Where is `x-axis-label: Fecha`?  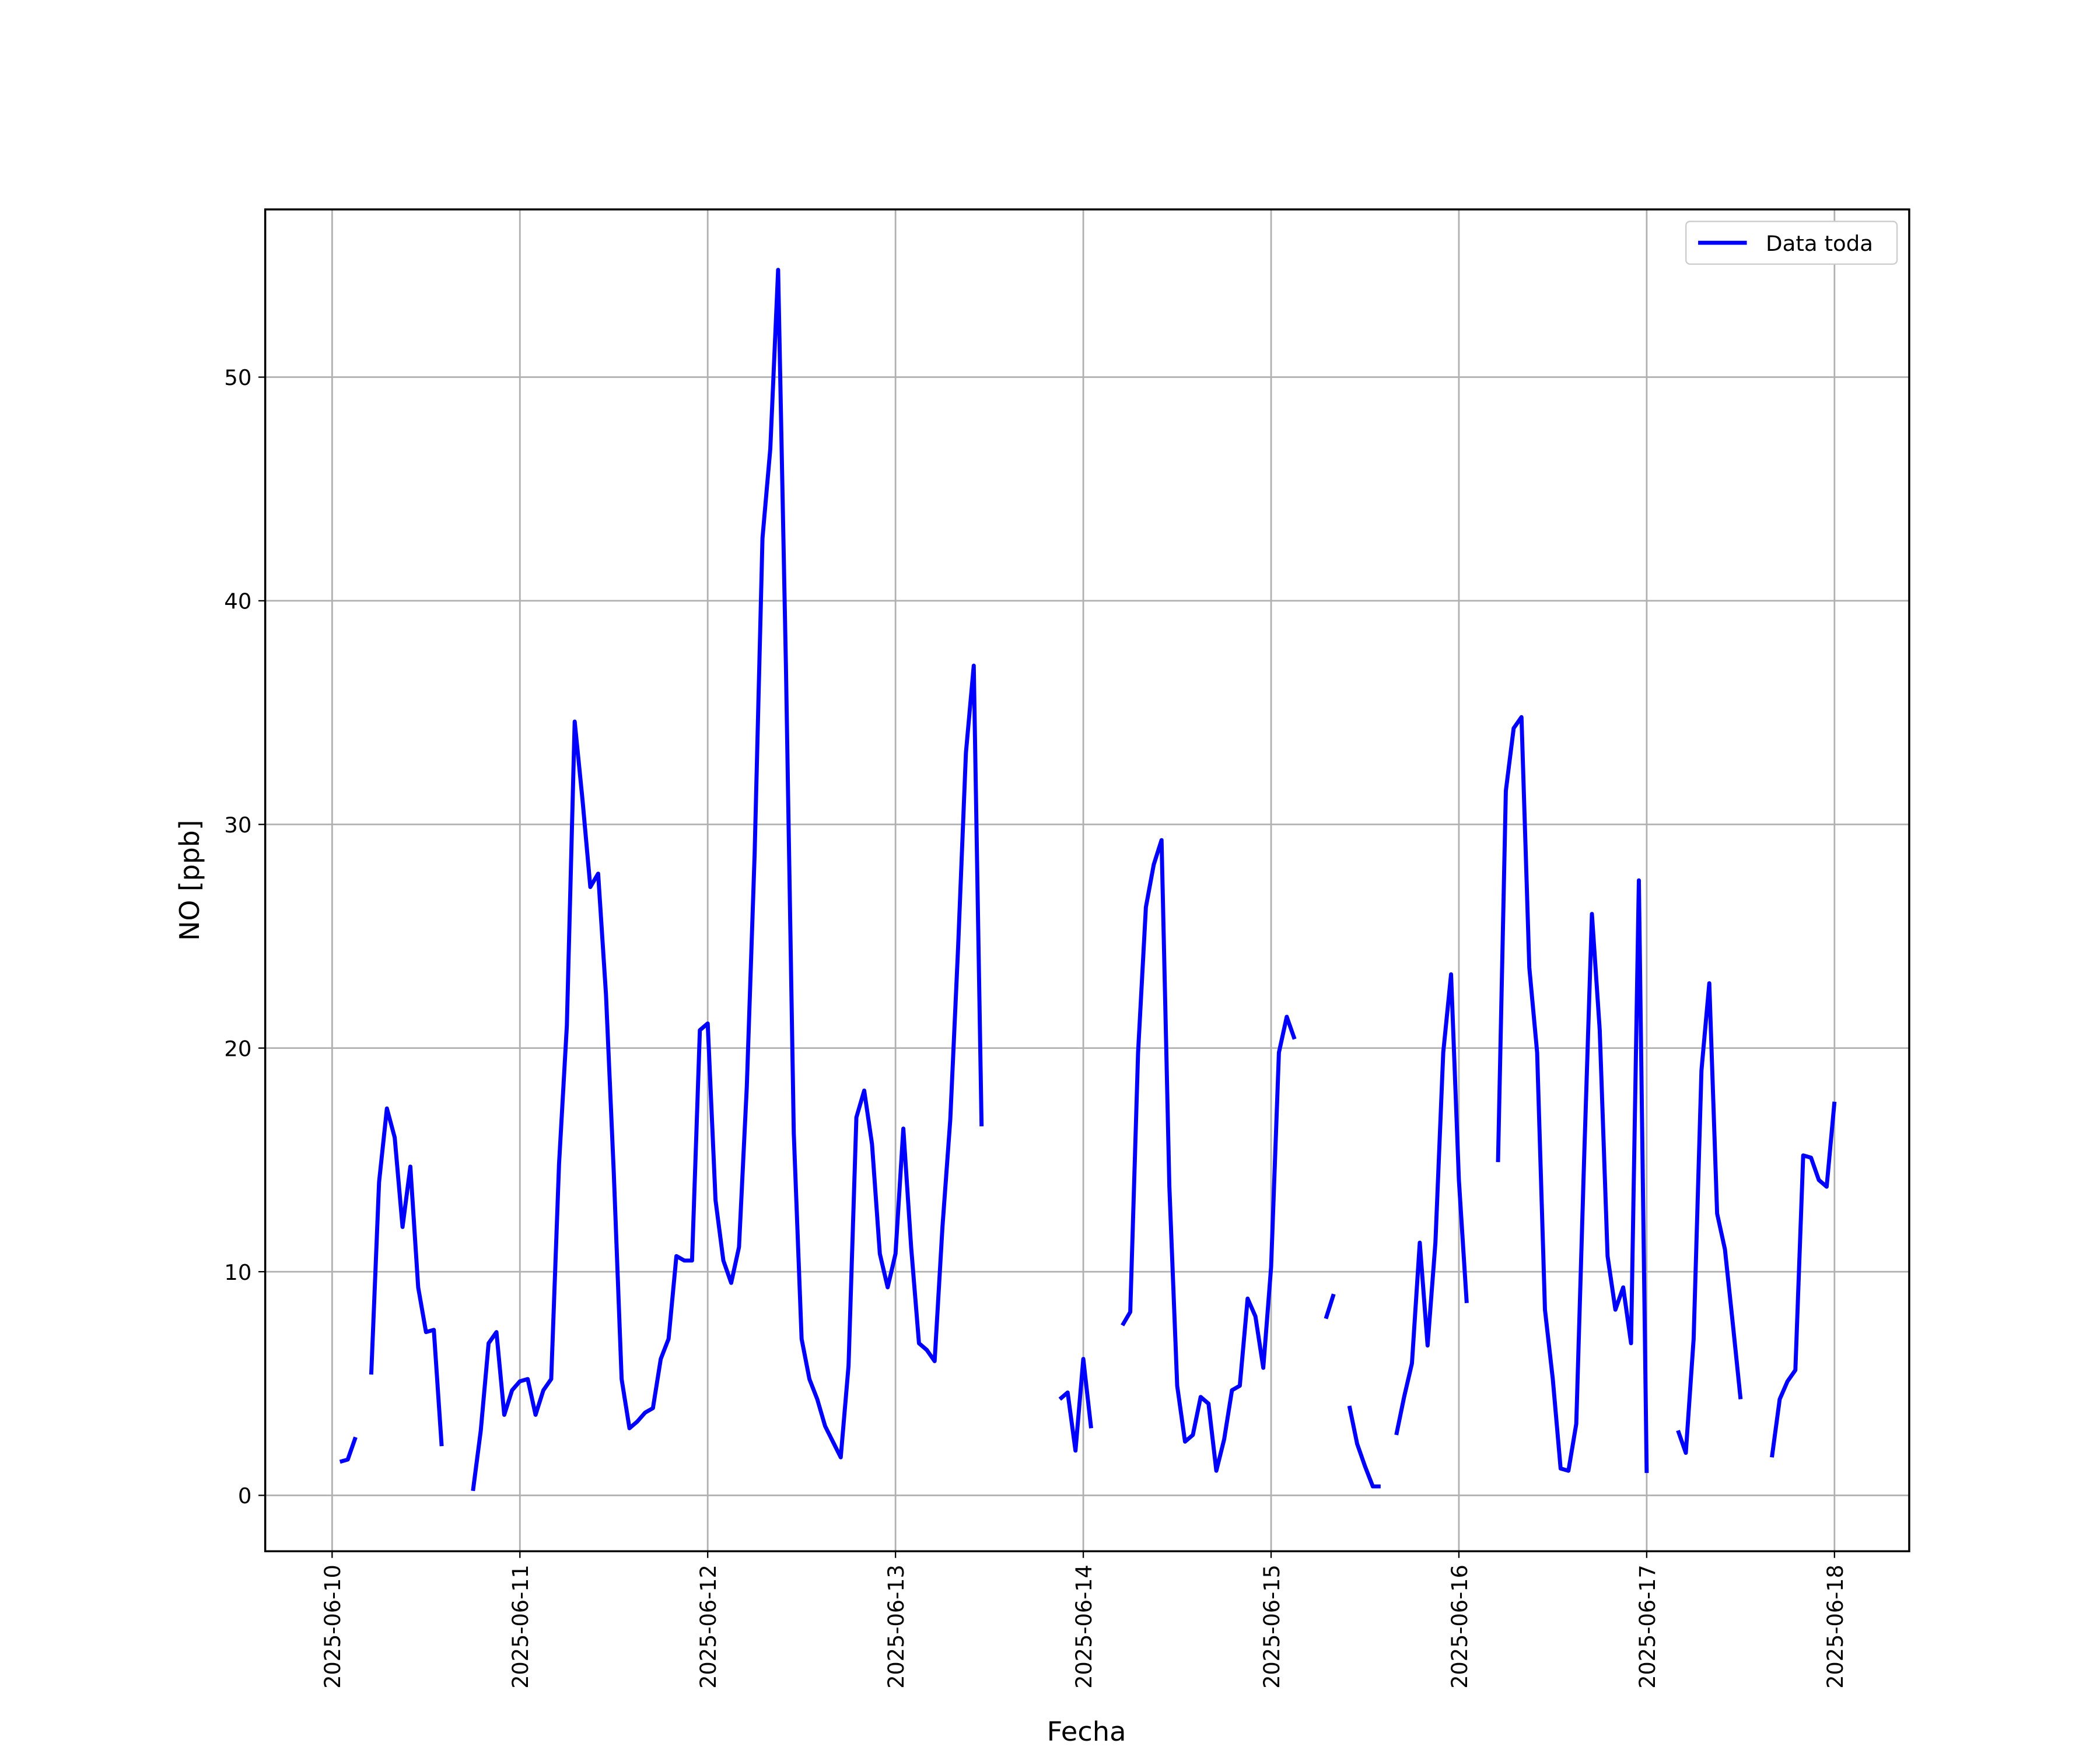 x-axis-label: Fecha is located at coordinates (1086, 1731).